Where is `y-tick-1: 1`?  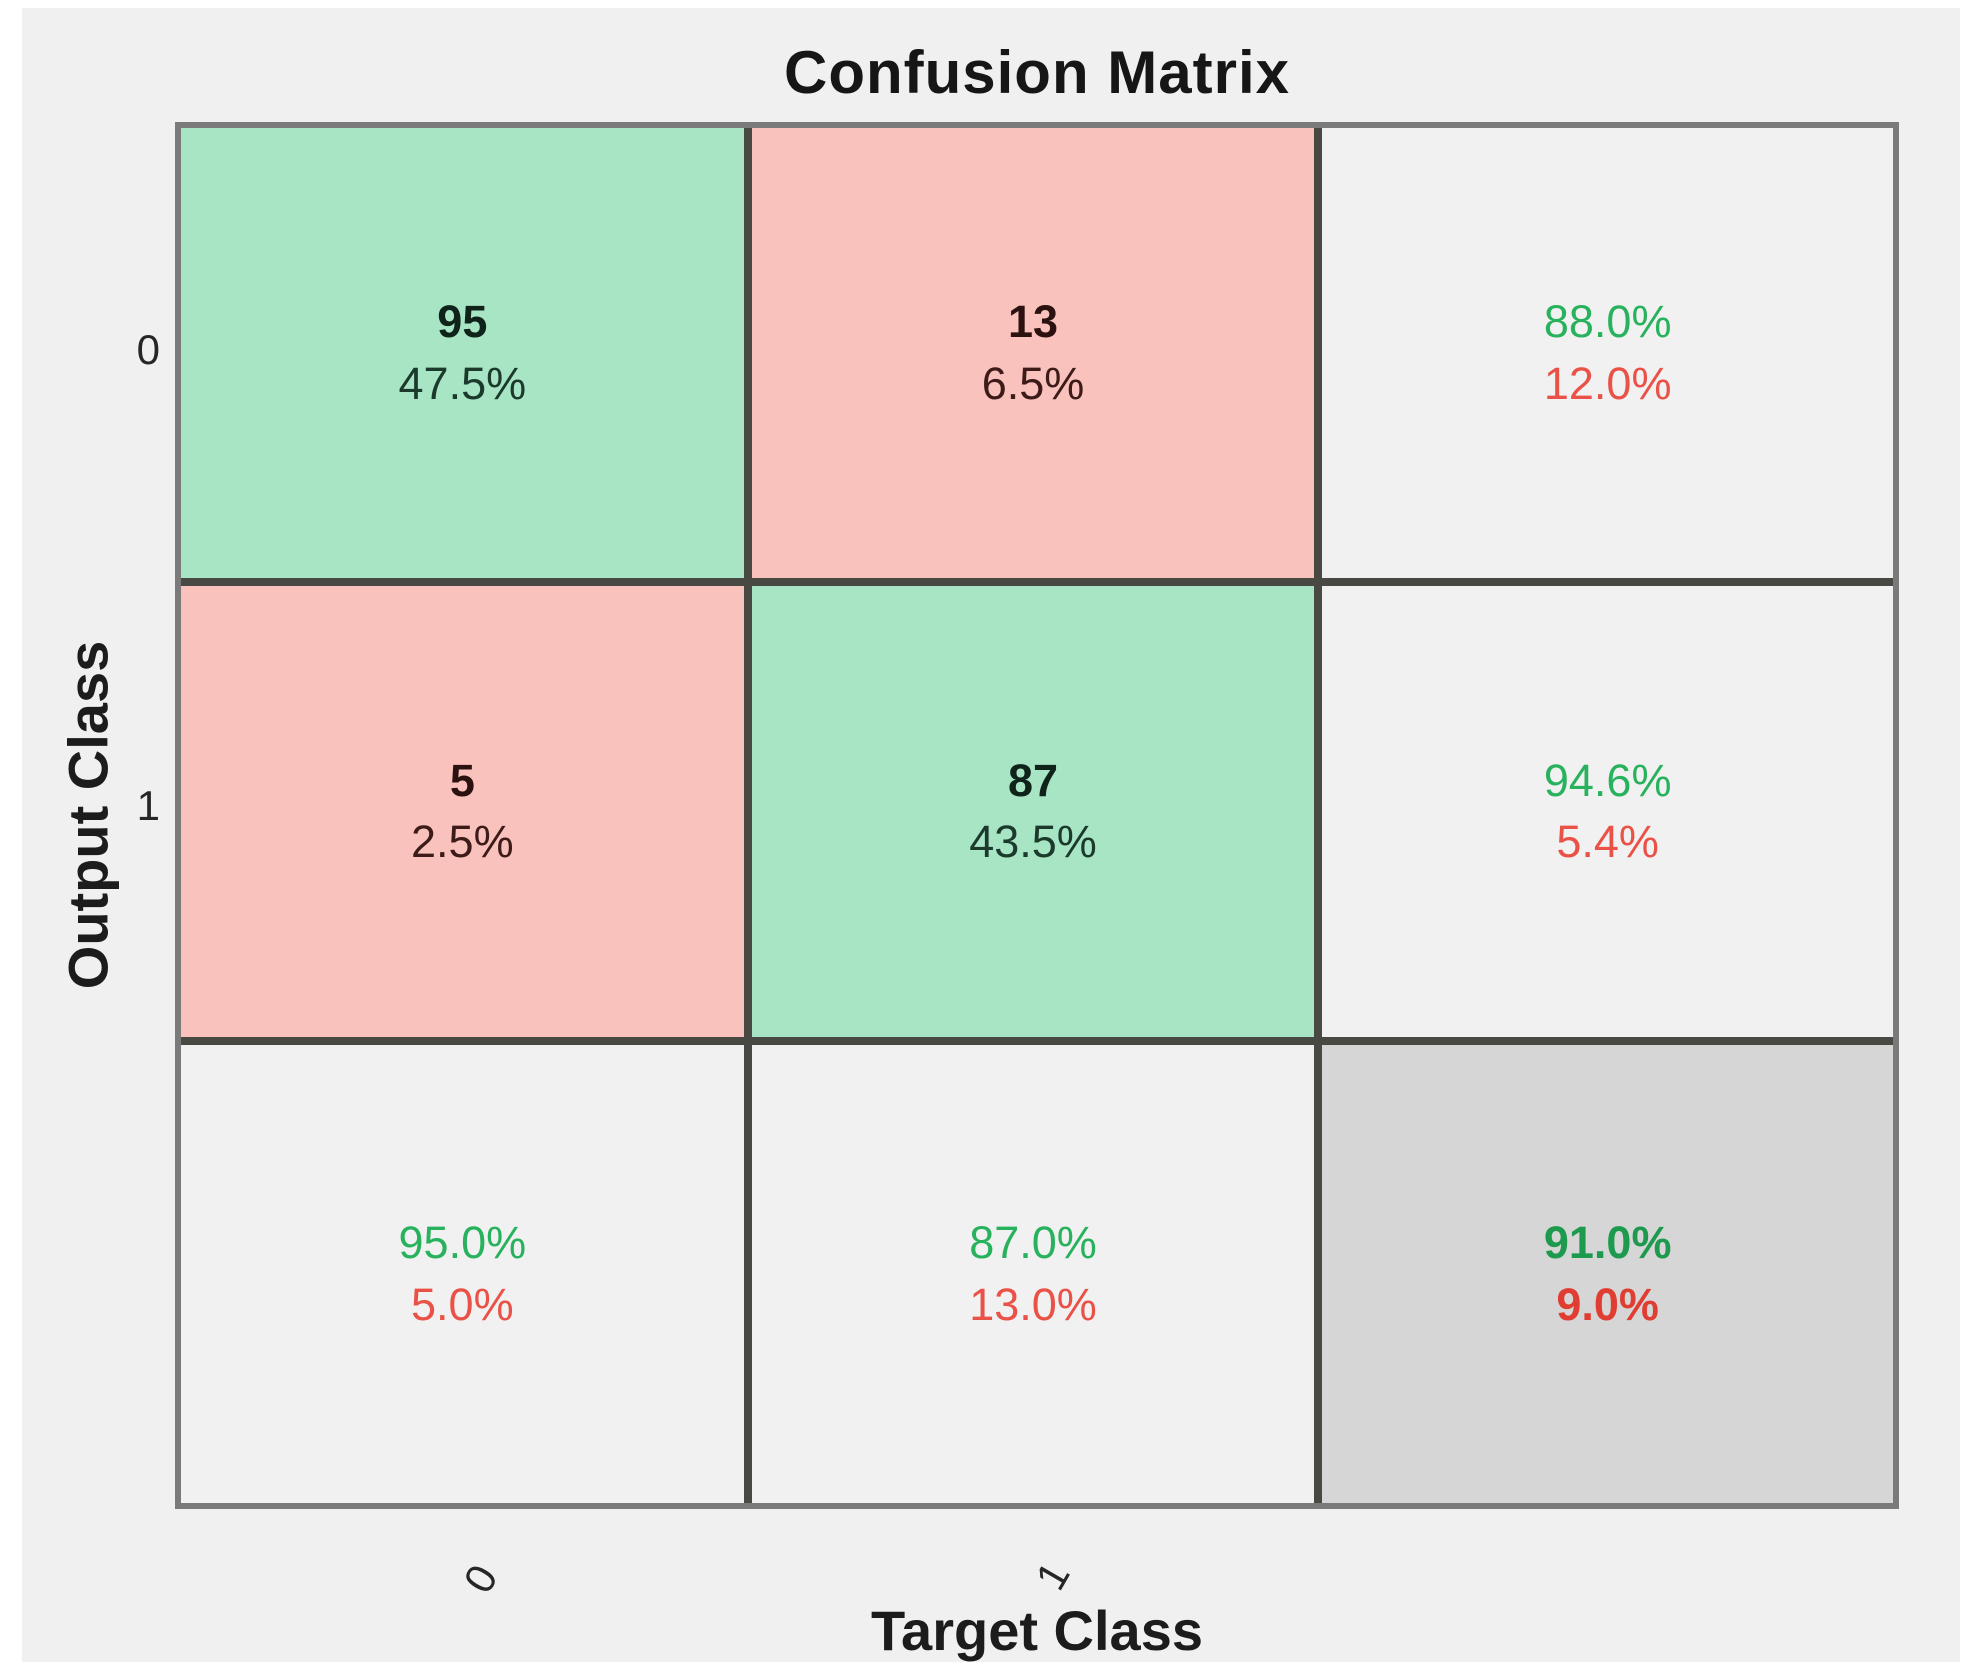 y-tick-1: 1 is located at coordinates (148, 805).